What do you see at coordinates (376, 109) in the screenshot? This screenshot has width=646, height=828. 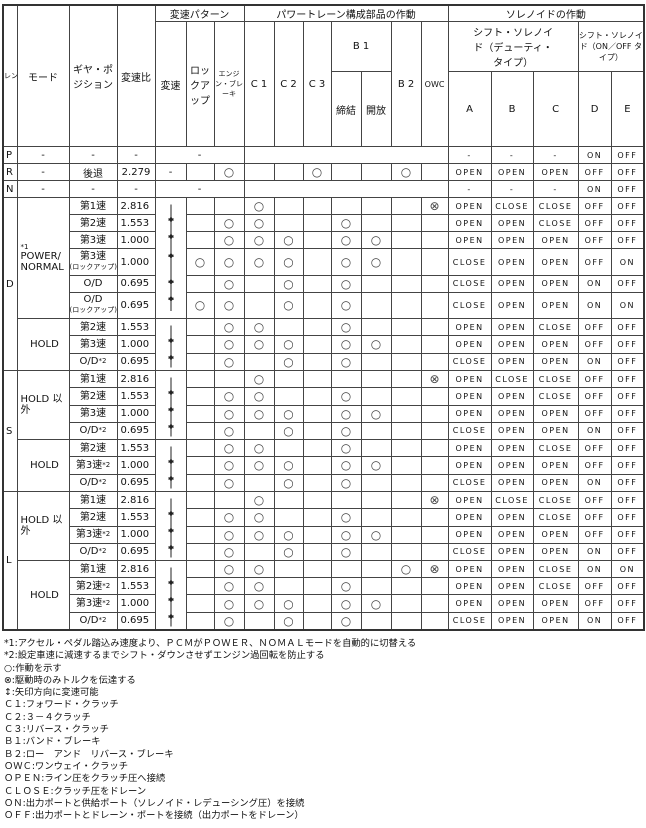 I see `header-b1-release: 開放` at bounding box center [376, 109].